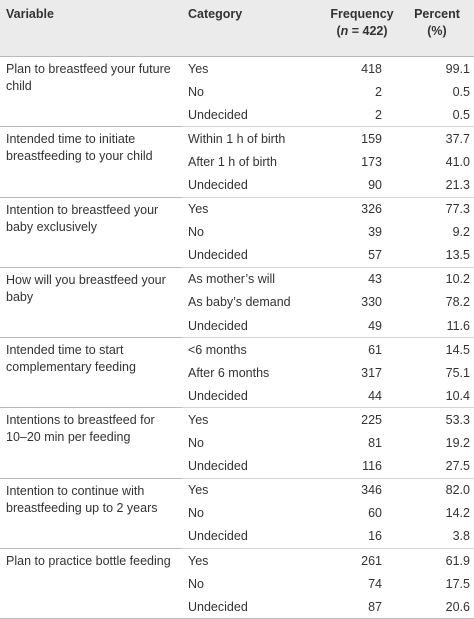  I want to click on percent-cell: 14.2, so click(457, 513).